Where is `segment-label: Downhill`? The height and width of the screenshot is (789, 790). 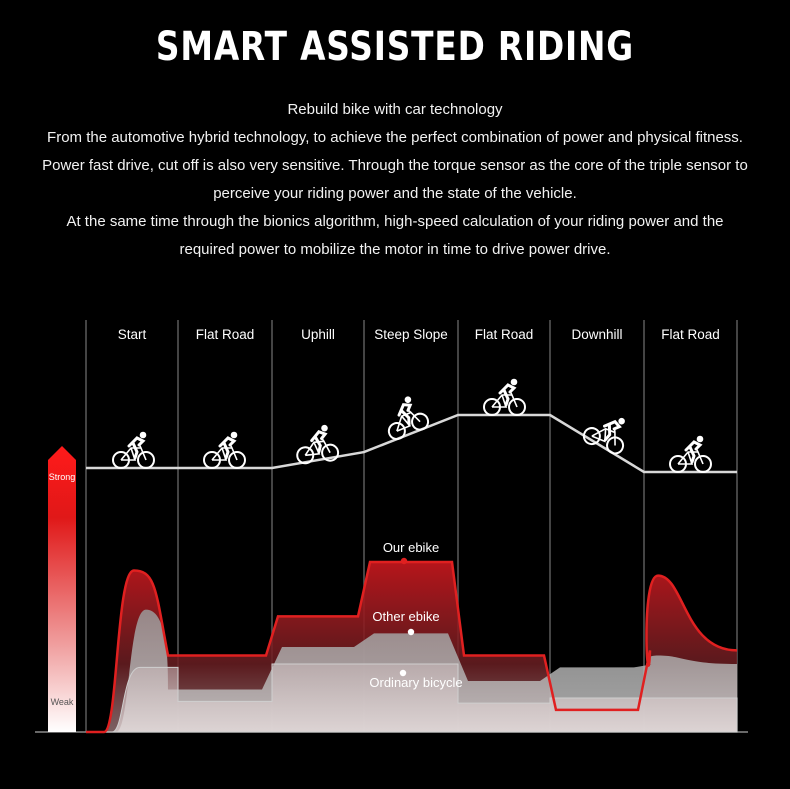
segment-label: Downhill is located at coordinates (596, 334).